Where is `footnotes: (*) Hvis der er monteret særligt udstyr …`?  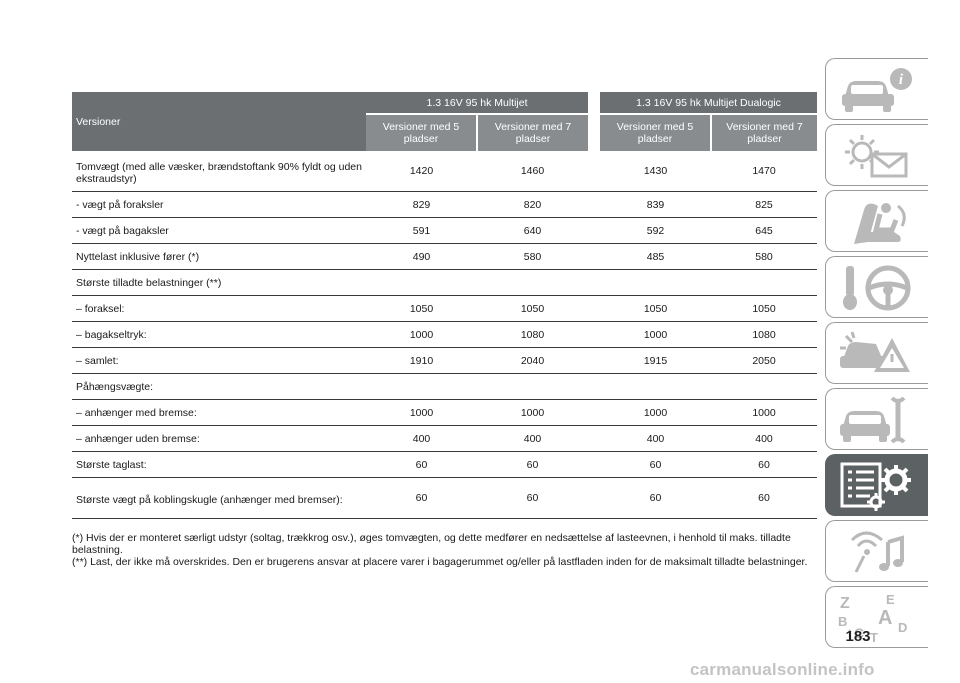
footnotes: (*) Hvis der er monteret særligt udstyr … is located at coordinates (446, 550).